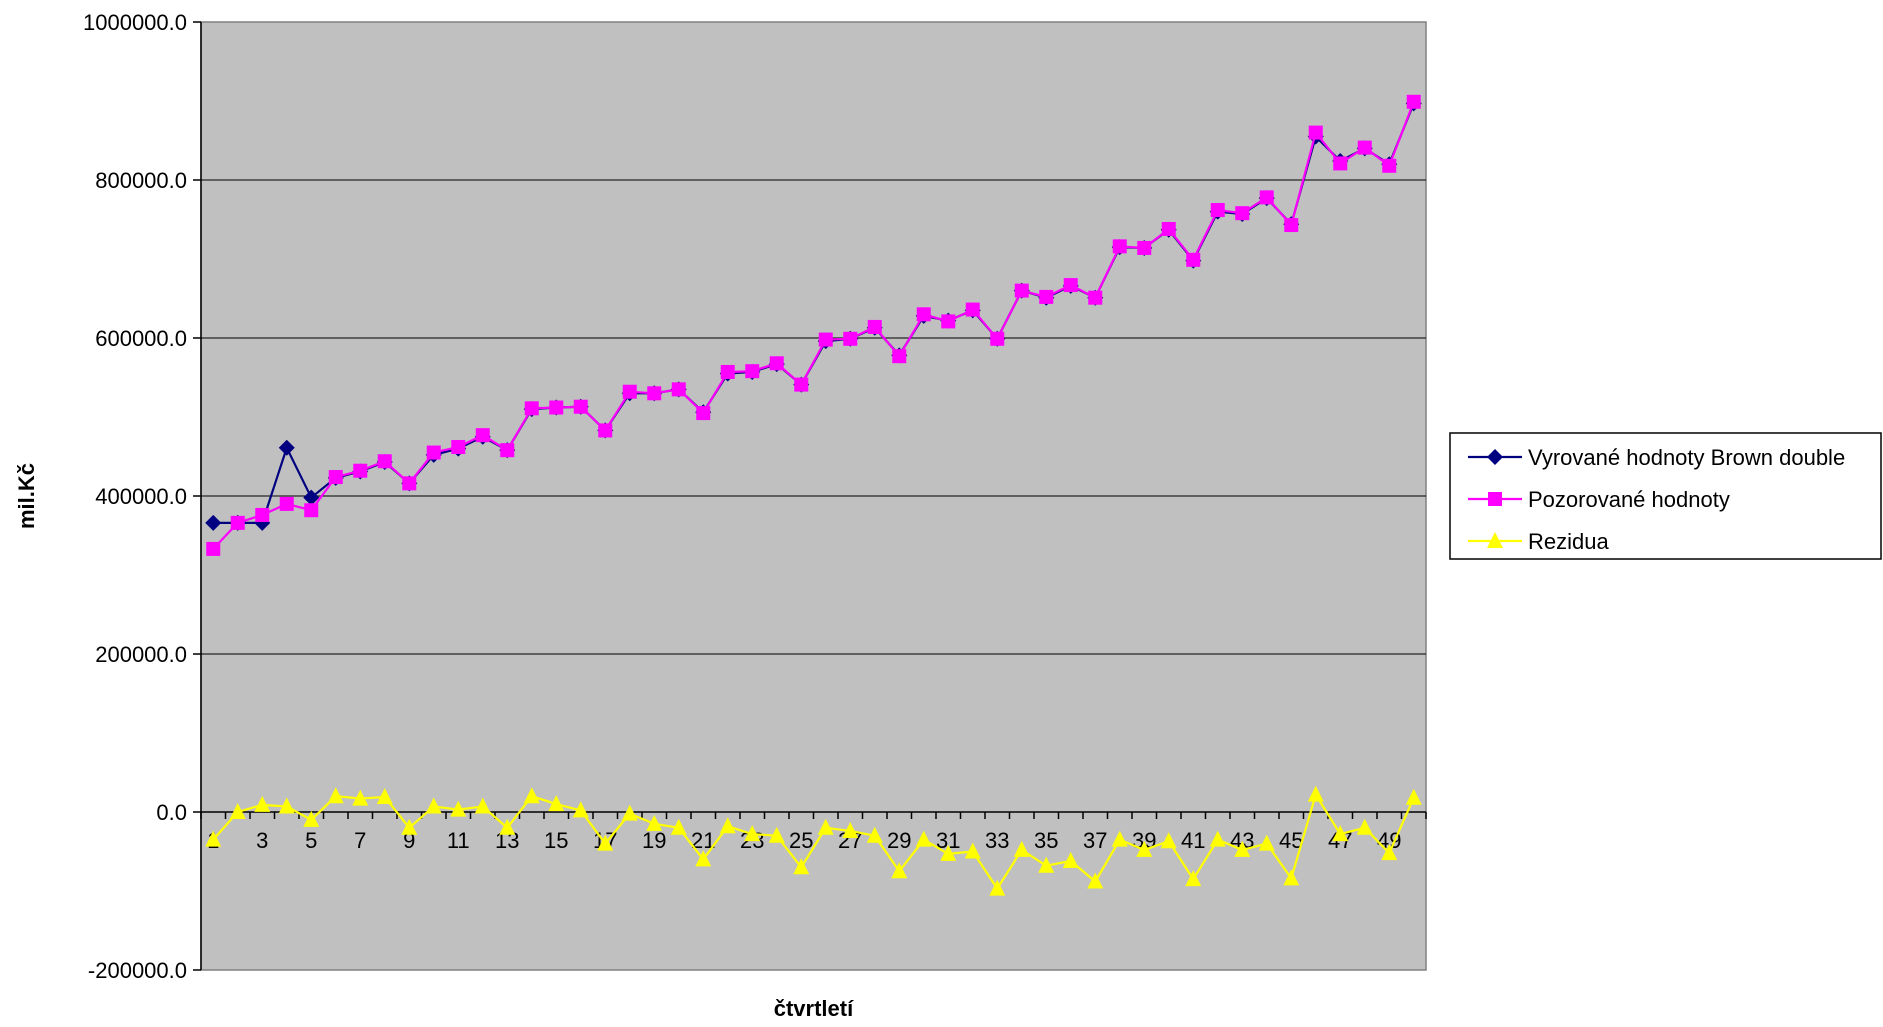  Describe the element at coordinates (1568, 541) in the screenshot. I see `legend-label: Rezidua` at that location.